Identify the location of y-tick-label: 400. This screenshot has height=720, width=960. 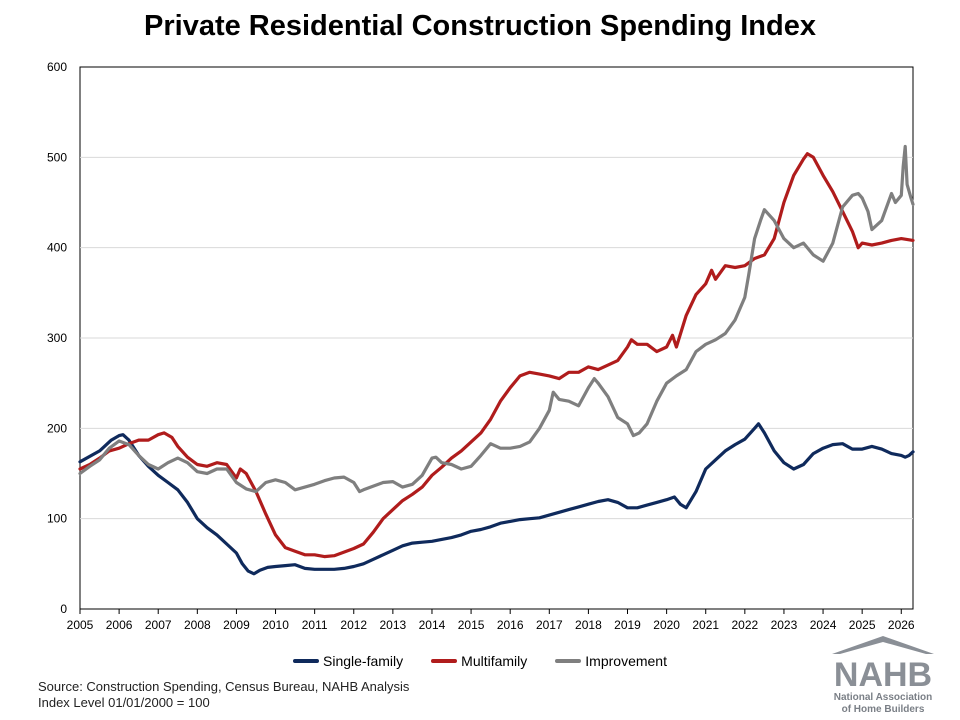
(57, 248).